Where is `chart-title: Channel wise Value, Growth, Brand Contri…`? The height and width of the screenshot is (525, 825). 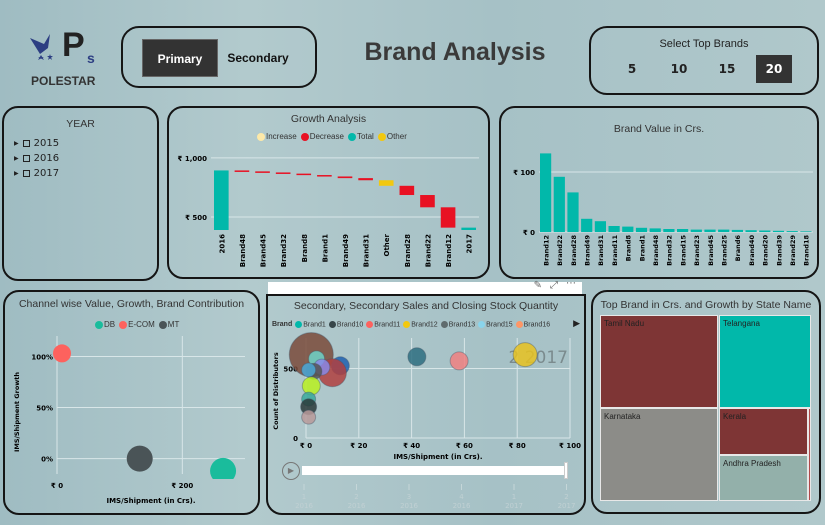 chart-title: Channel wise Value, Growth, Brand Contri… is located at coordinates (131, 304).